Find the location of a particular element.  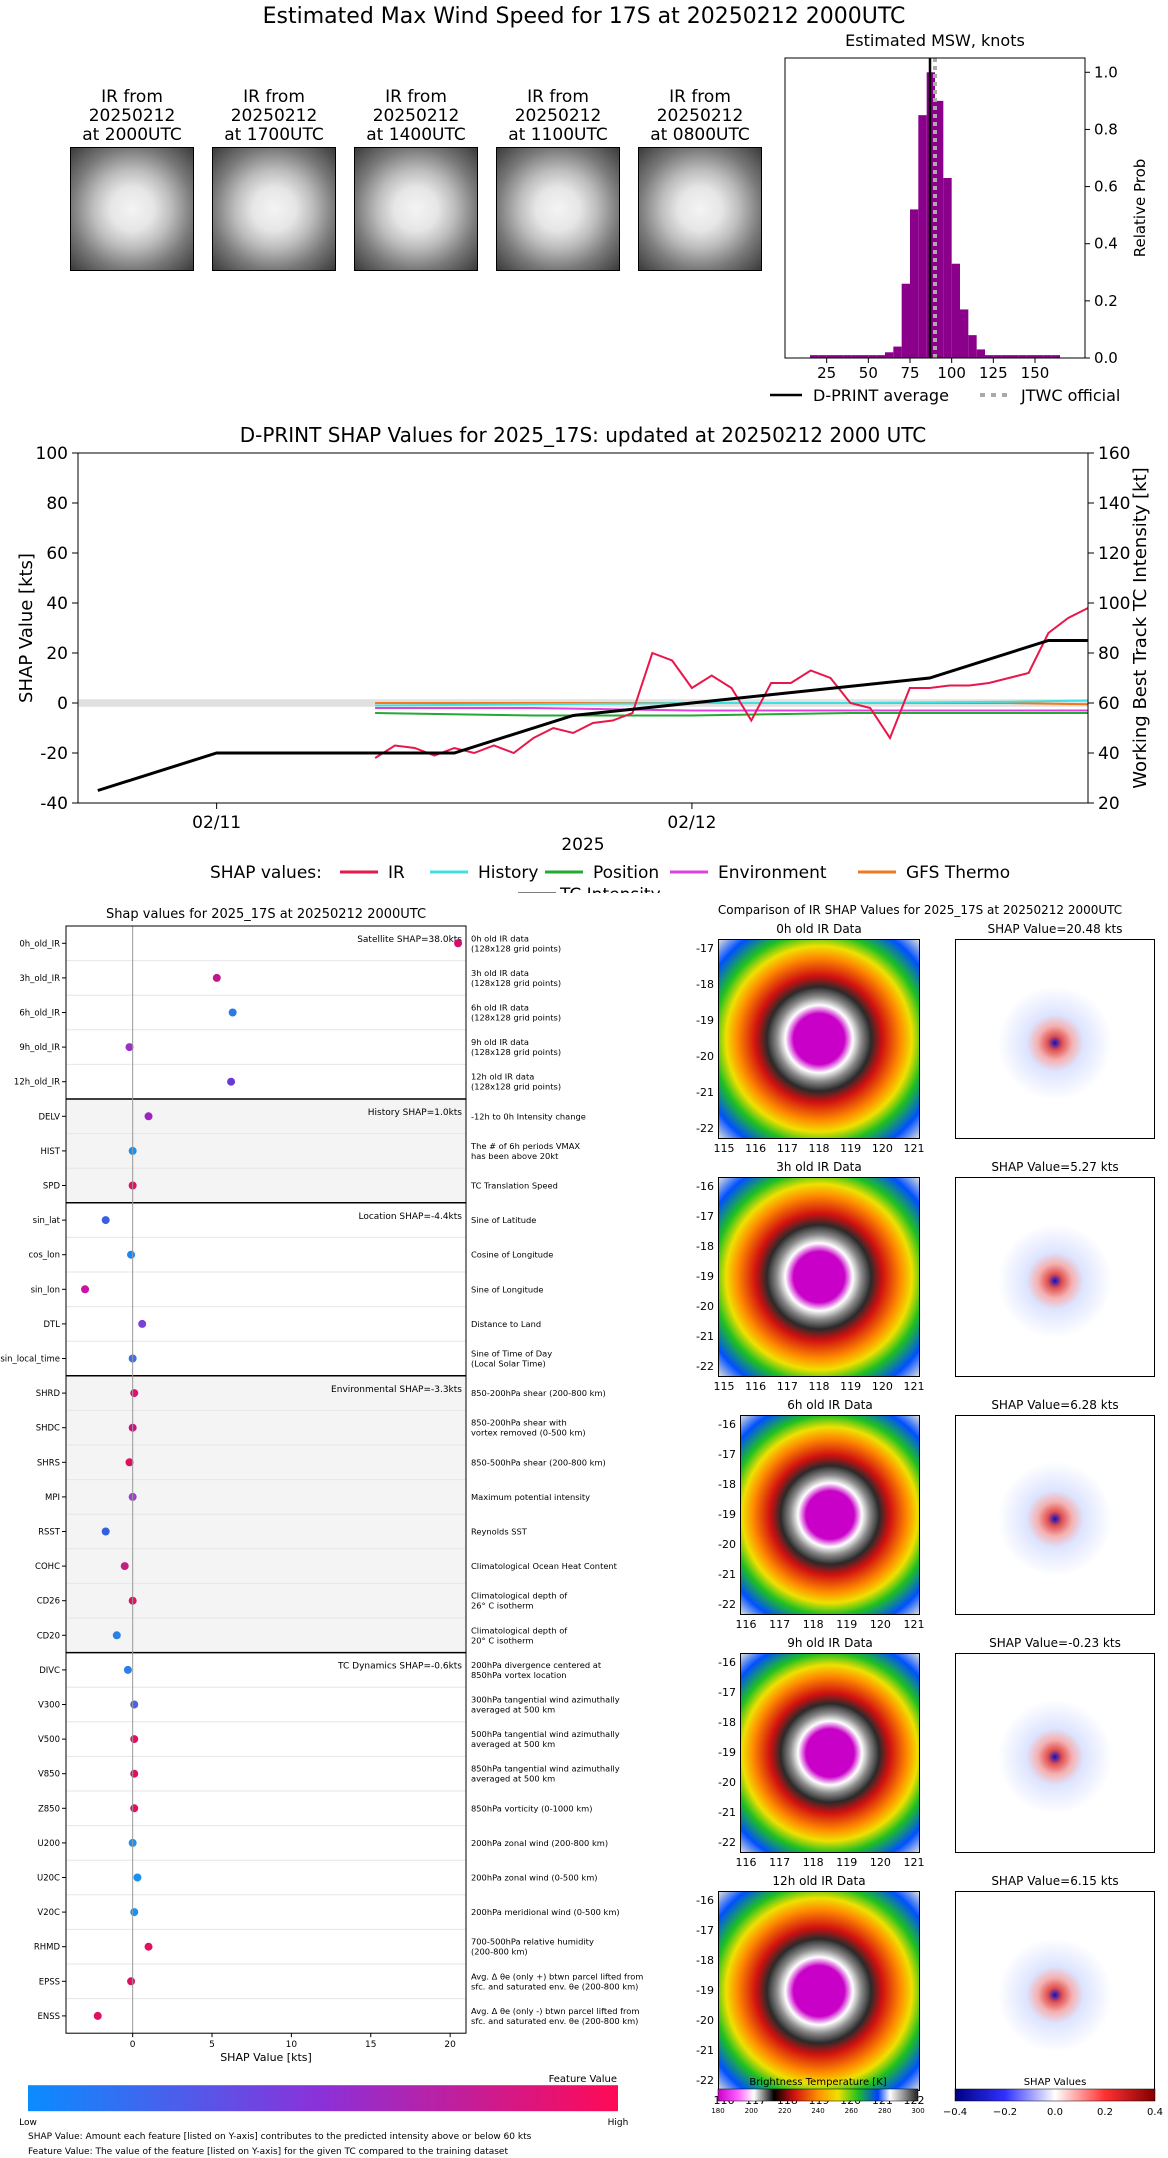

feature-name: SPD is located at coordinates (52, 1187).